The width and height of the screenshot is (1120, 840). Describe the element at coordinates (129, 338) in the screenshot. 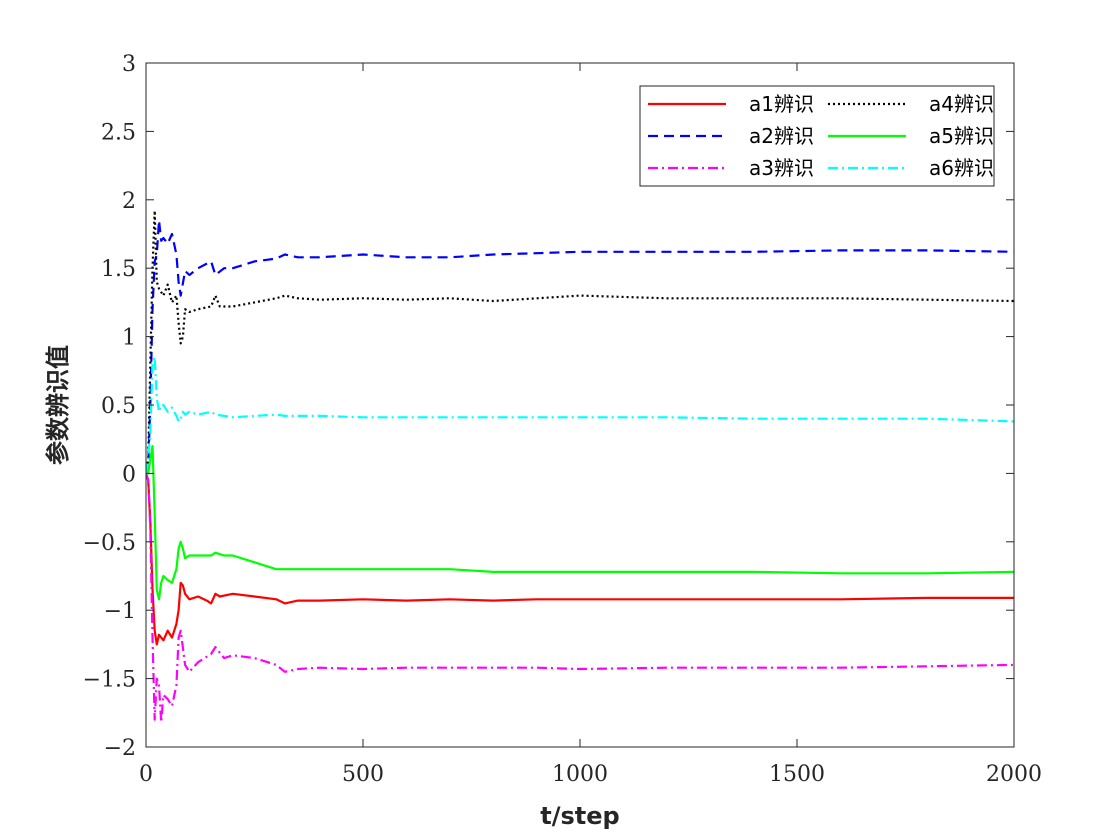

I see `y-tick-label: 1` at that location.